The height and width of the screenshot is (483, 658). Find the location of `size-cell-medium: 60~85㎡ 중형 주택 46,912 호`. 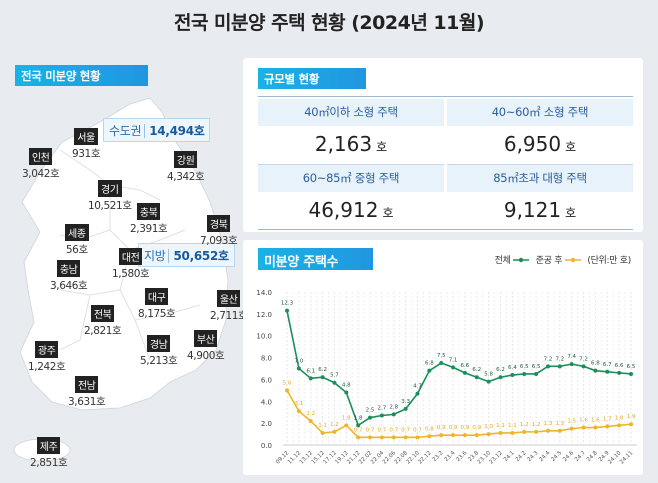

size-cell-medium: 60~85㎡ 중형 주택 46,912 호 is located at coordinates (351, 196).